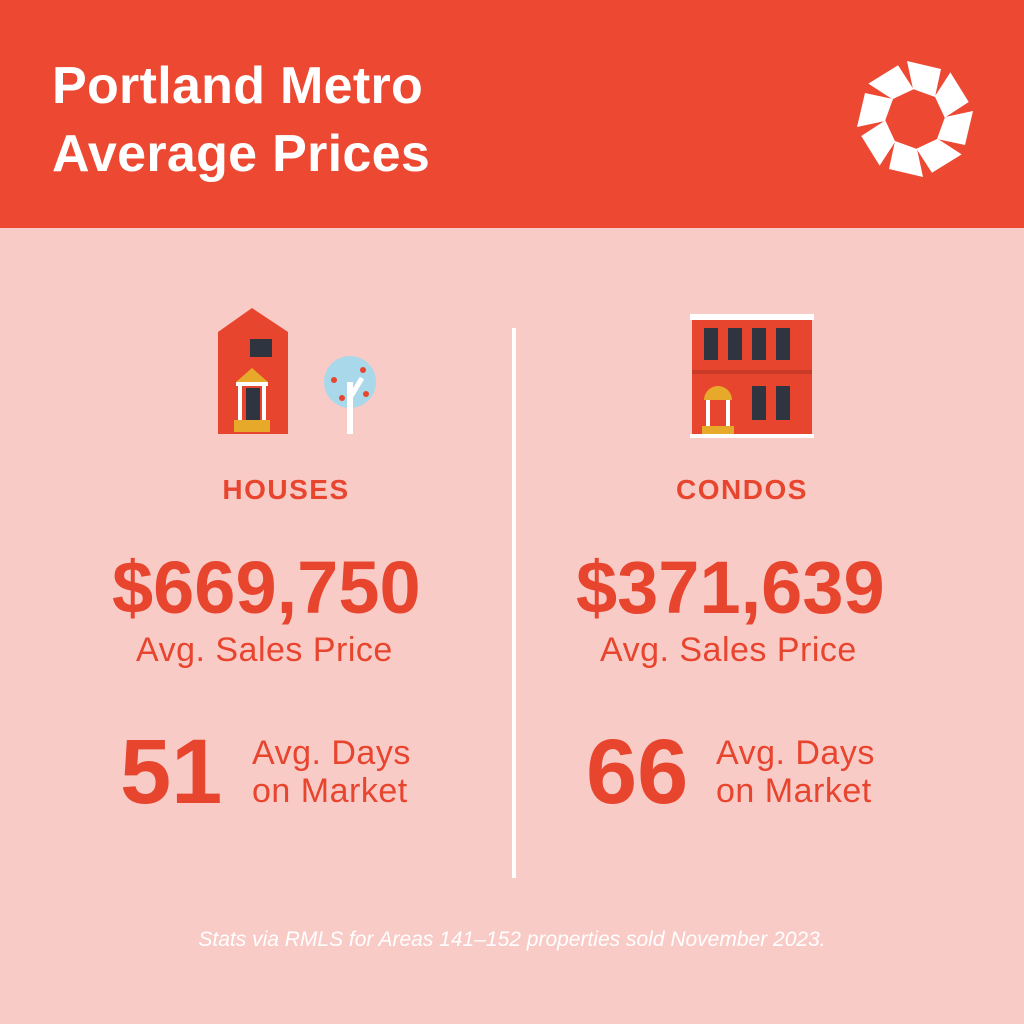 This screenshot has width=1024, height=1024. I want to click on houses-days-caption: Avg. Days on Market, so click(331, 772).